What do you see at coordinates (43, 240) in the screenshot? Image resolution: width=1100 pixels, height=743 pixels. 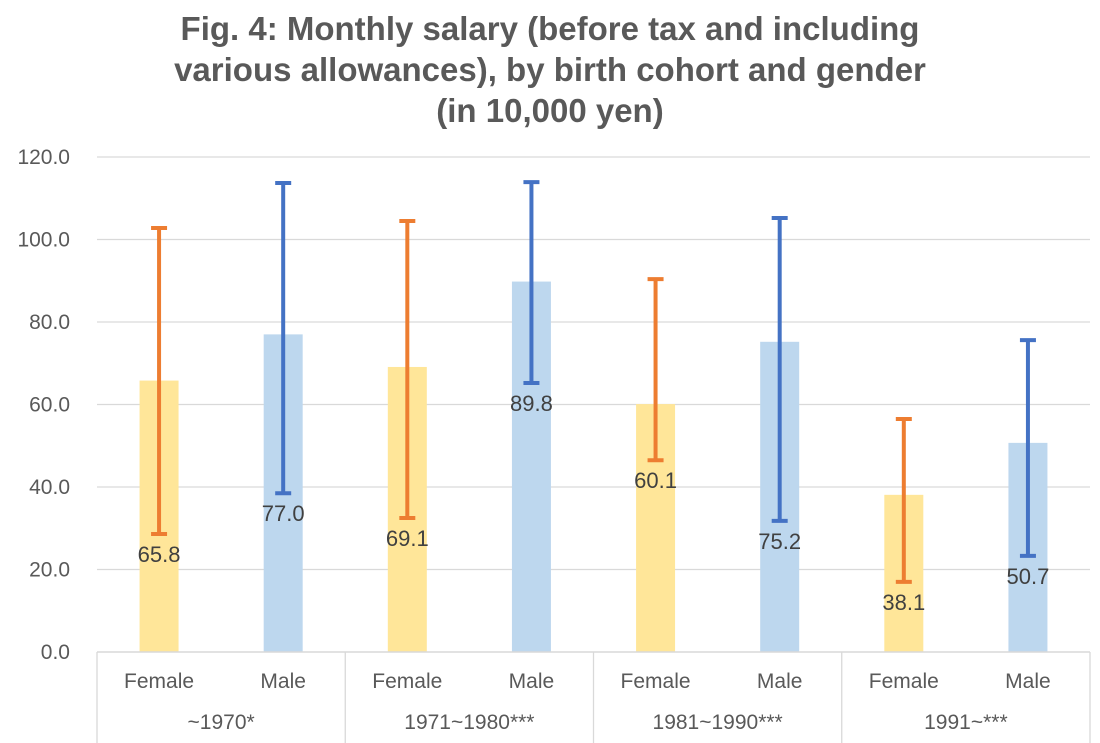 I see `y-tick-label: 100.0` at bounding box center [43, 240].